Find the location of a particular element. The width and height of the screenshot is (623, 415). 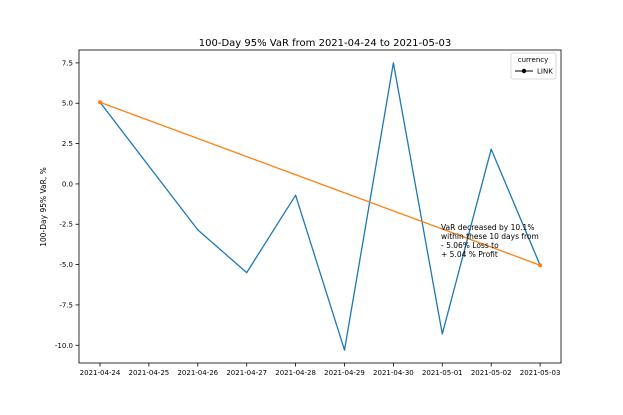

y-tick-label: 0.0 is located at coordinates (67, 184).